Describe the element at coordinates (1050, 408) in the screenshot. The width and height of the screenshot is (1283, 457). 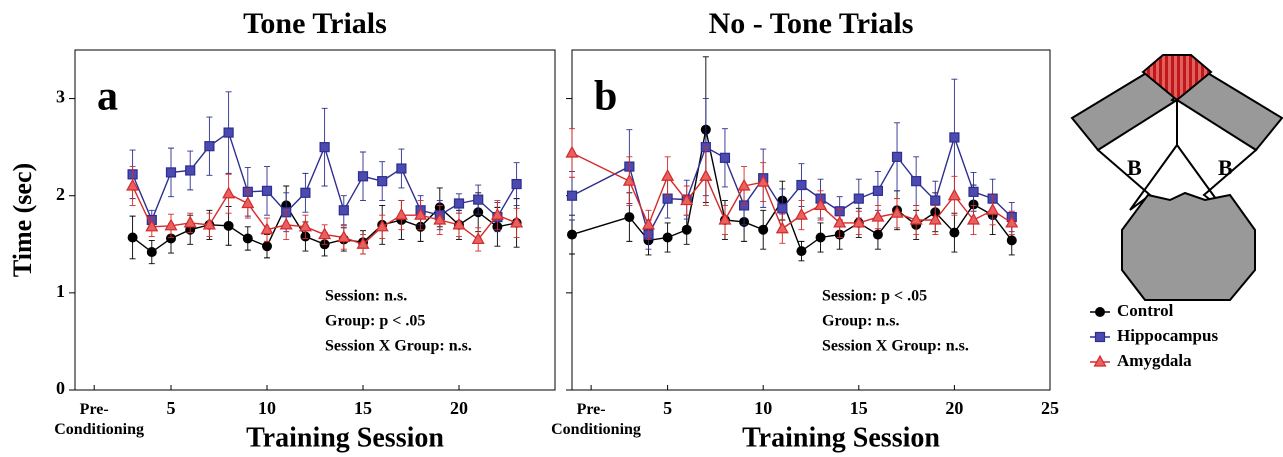
I see `x-tick-label: 25` at that location.